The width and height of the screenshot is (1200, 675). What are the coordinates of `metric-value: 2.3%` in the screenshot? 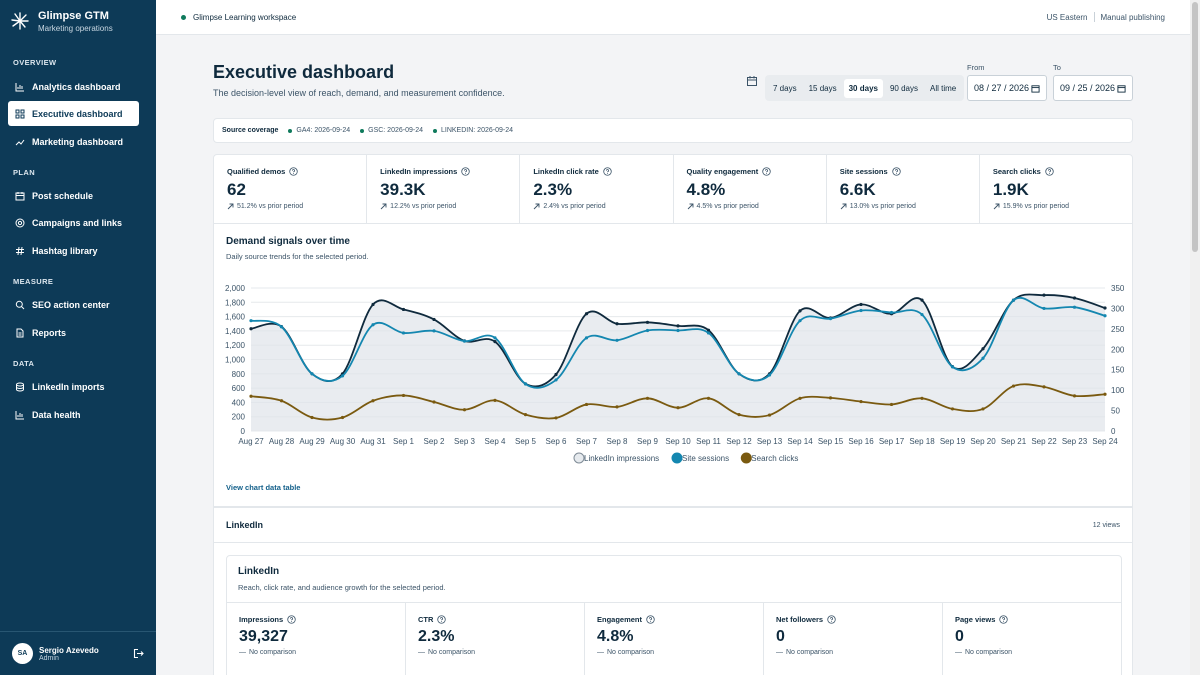 It's located at (436, 636).